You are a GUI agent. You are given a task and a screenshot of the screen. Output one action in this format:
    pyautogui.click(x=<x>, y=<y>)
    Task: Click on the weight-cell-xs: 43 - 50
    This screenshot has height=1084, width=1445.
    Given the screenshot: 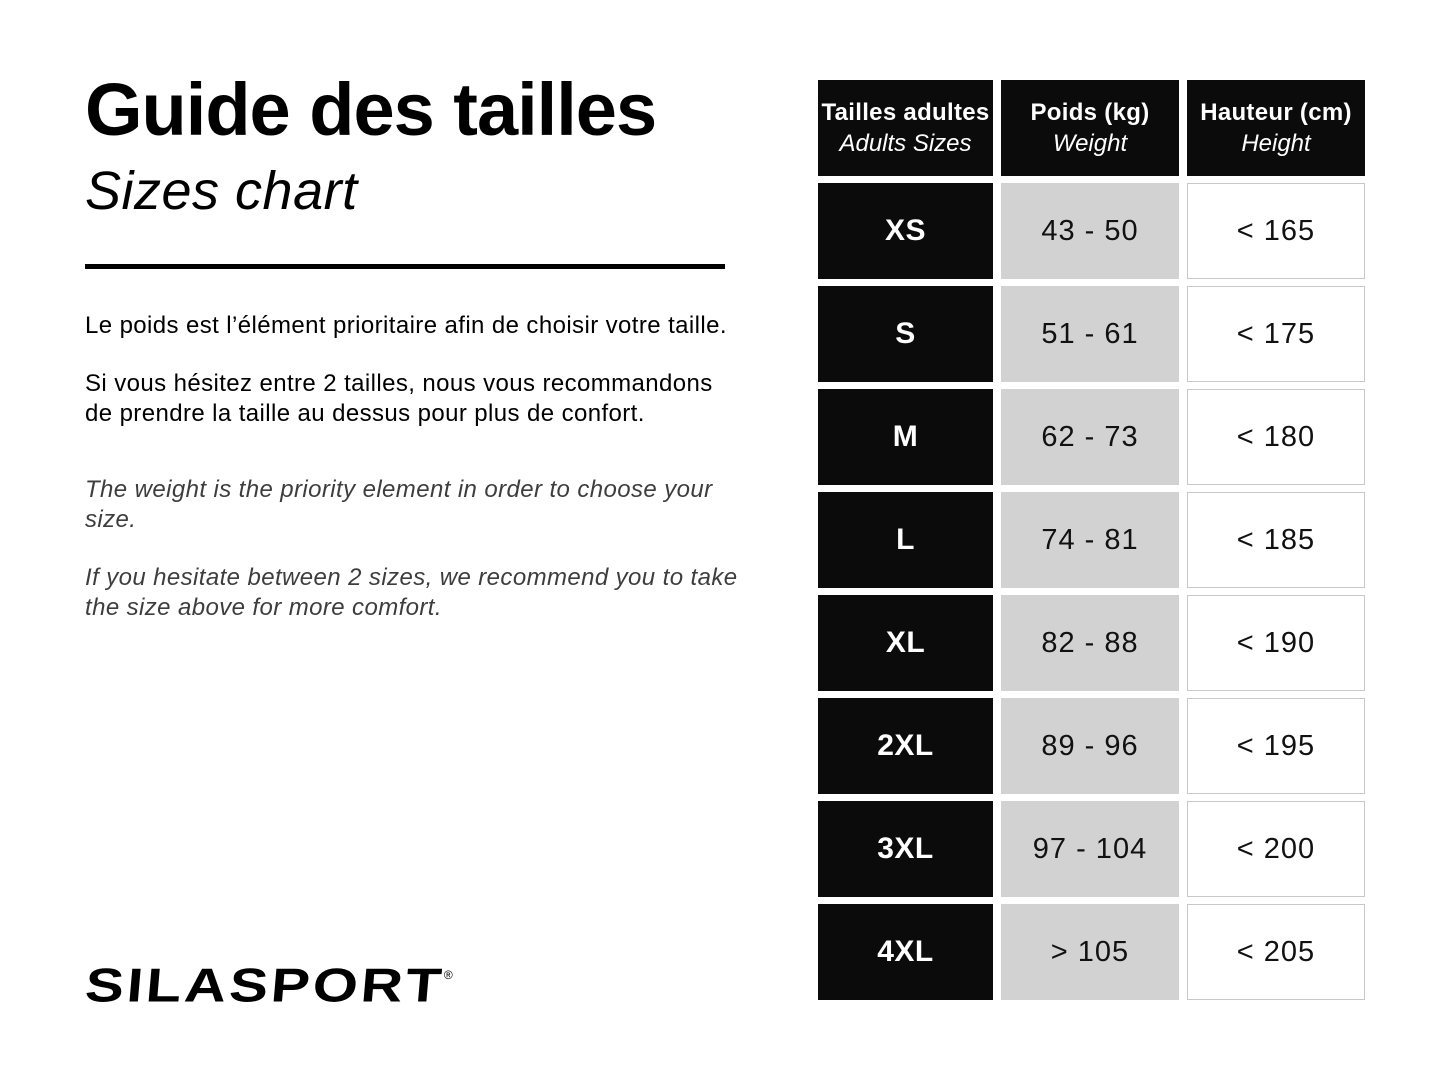 What is the action you would take?
    pyautogui.click(x=1090, y=231)
    